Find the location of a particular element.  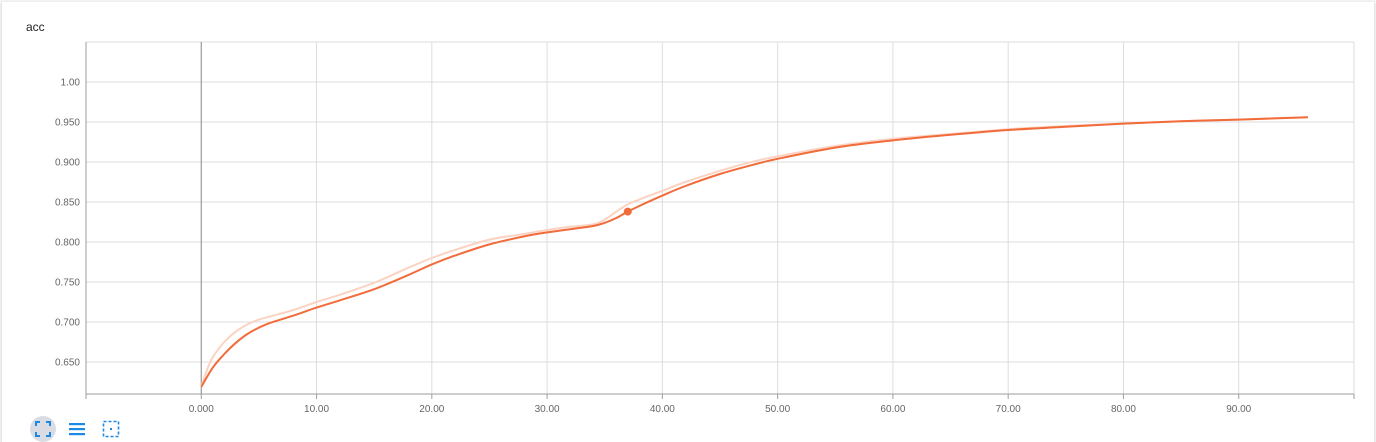

highlight-point is located at coordinates (627, 211).